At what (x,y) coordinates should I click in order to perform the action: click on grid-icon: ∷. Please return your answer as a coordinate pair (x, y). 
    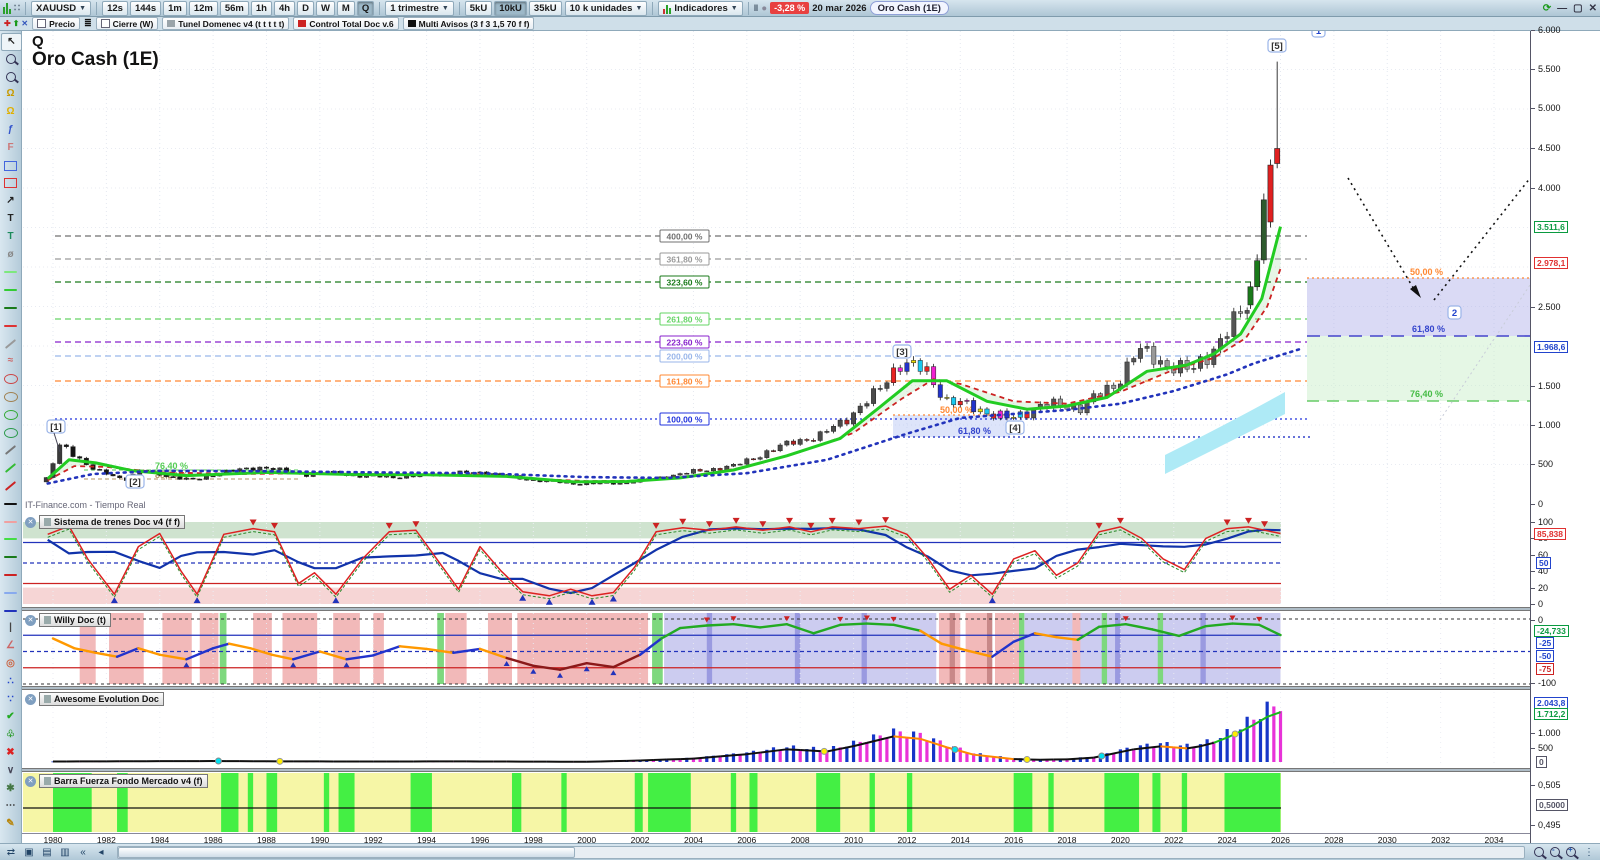
    Looking at the image, I should click on (17, 8).